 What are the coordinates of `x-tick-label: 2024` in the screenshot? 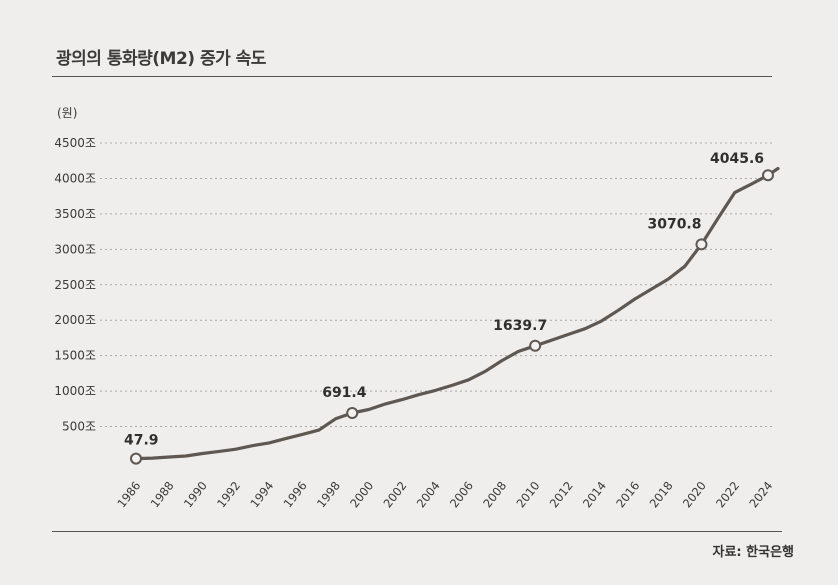 It's located at (760, 495).